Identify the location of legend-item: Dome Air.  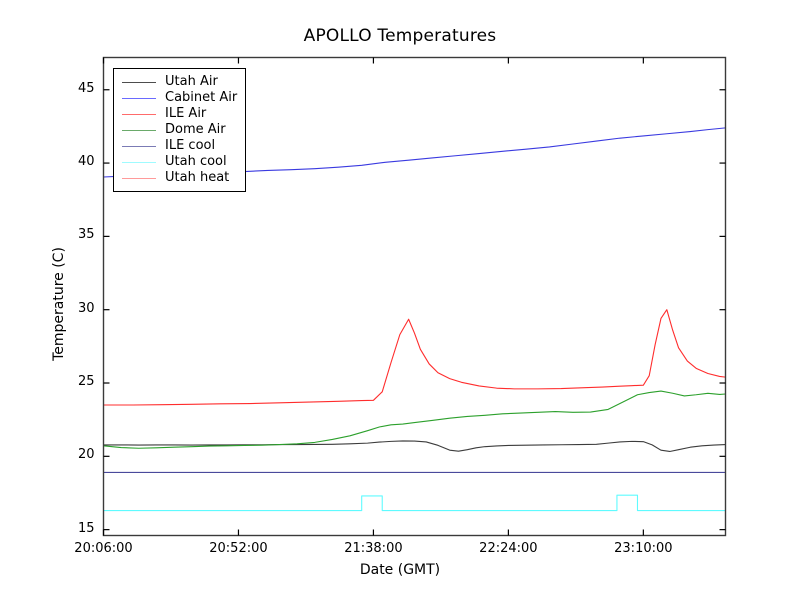
(178, 130).